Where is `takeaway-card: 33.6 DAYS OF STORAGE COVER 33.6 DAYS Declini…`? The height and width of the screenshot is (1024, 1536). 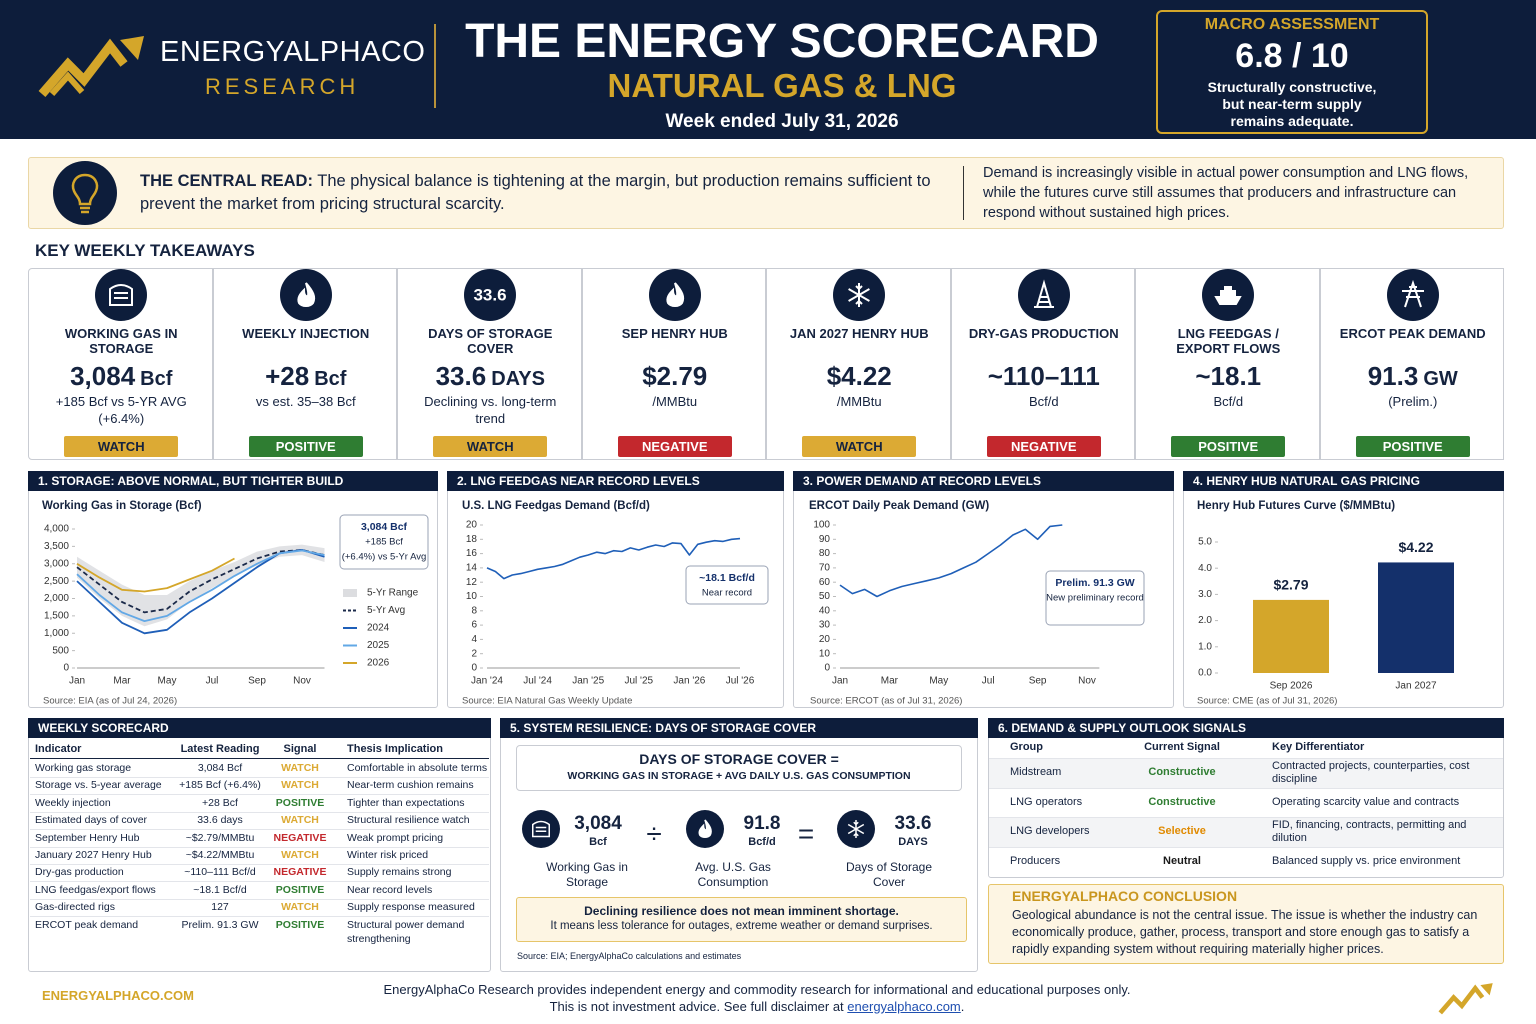 takeaway-card: 33.6 DAYS OF STORAGE COVER 33.6 DAYS Declini… is located at coordinates (489, 364).